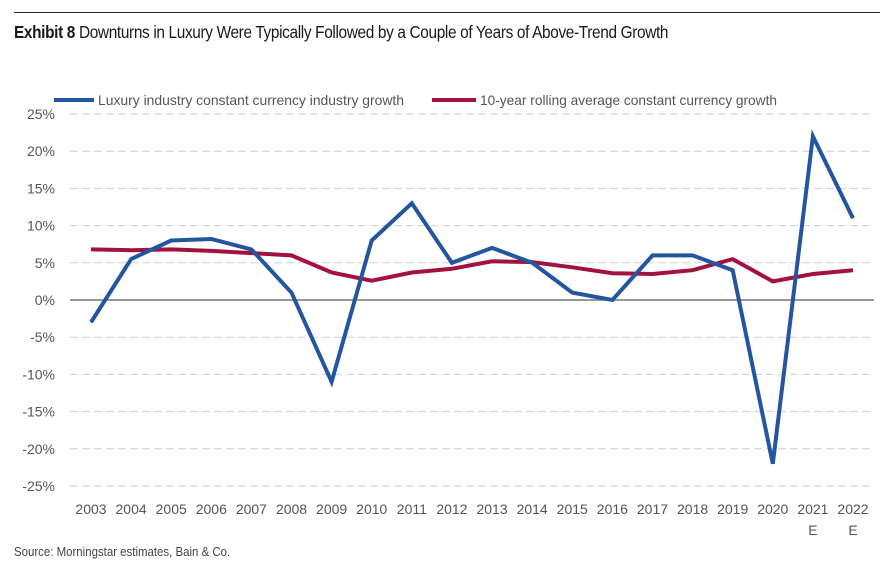  What do you see at coordinates (41, 114) in the screenshot?
I see `y-tick-label: 25%` at bounding box center [41, 114].